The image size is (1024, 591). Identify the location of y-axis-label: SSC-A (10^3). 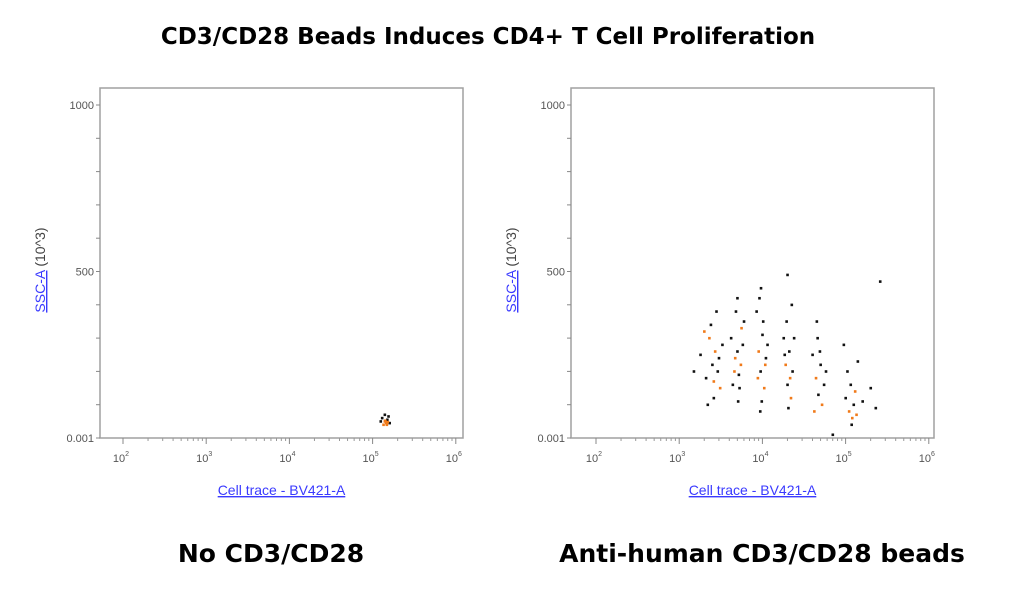
(40, 269).